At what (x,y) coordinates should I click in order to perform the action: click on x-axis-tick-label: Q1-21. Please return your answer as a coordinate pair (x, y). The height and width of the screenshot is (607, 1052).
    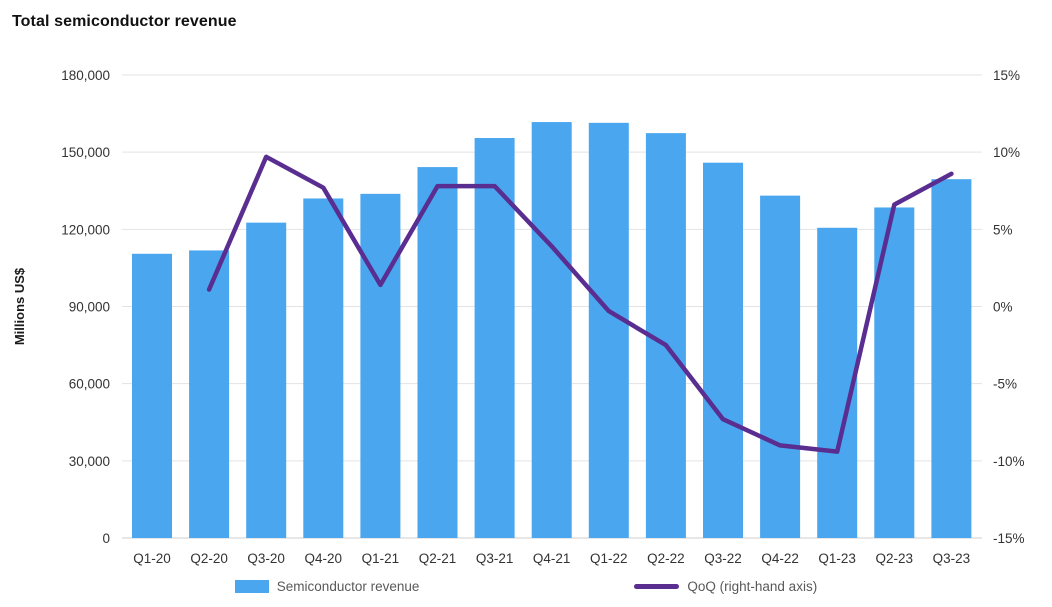
    Looking at the image, I should click on (381, 558).